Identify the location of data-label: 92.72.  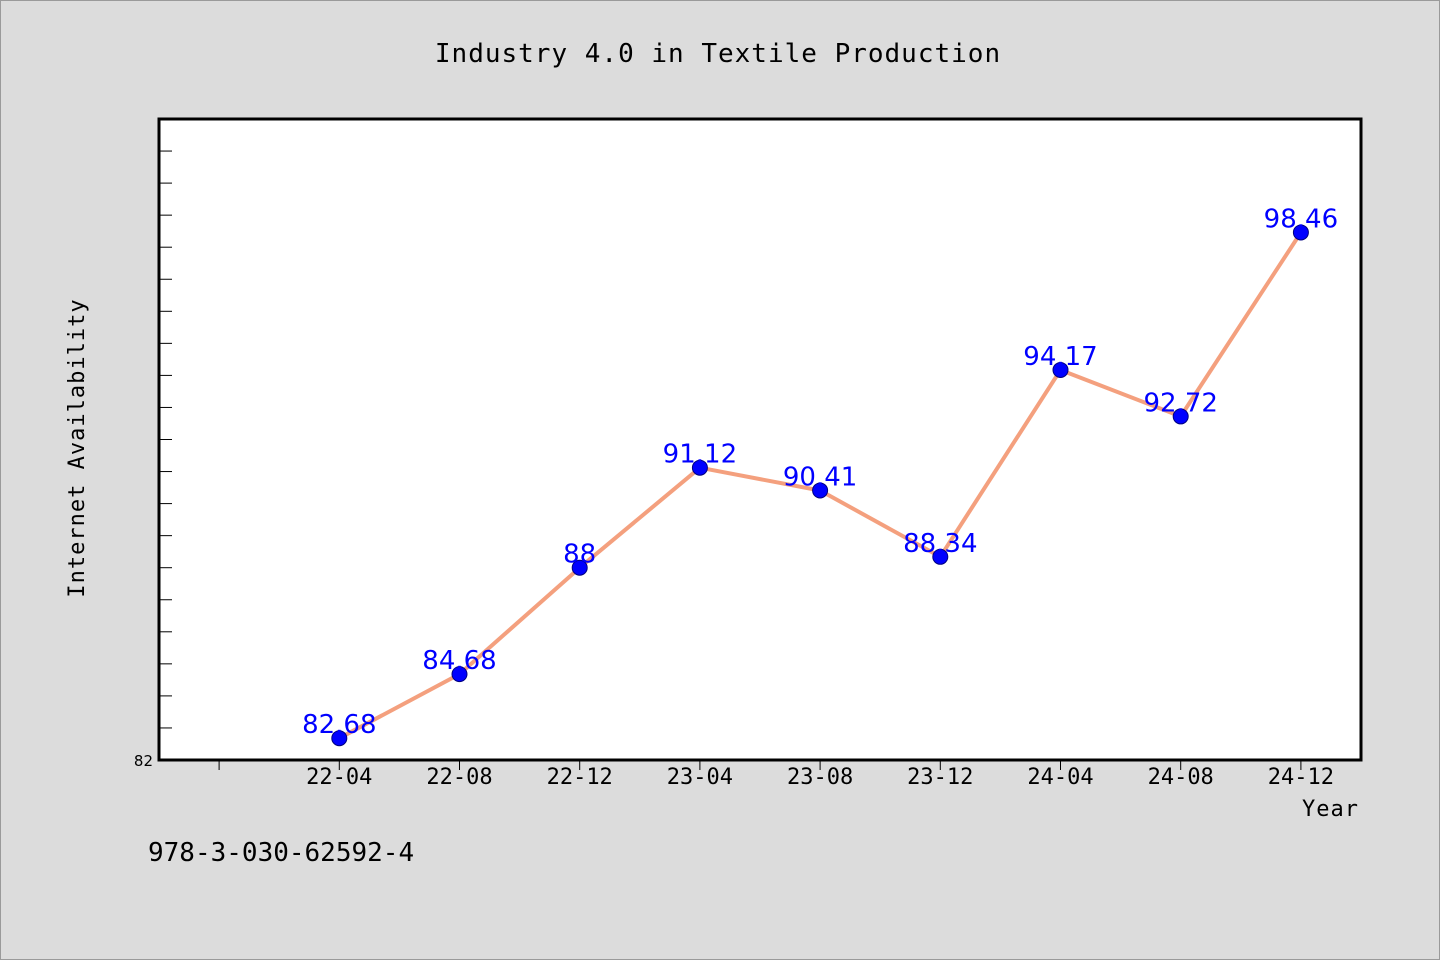
(1180, 403).